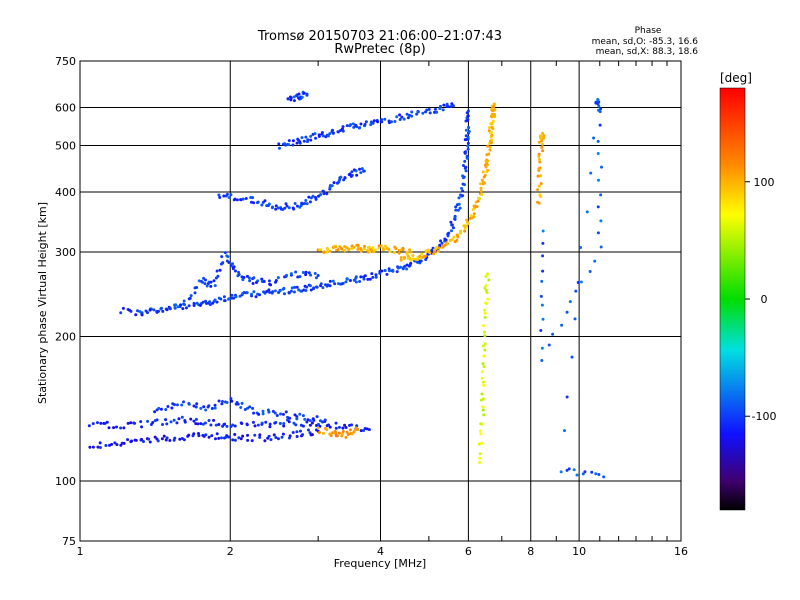  What do you see at coordinates (380, 563) in the screenshot?
I see `x-axis-label: Frequency [MHz]` at bounding box center [380, 563].